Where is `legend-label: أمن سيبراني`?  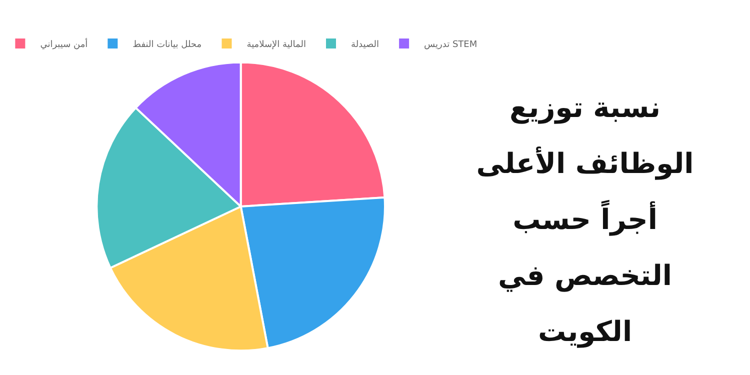
legend-label: أمن سيبراني is located at coordinates (64, 44).